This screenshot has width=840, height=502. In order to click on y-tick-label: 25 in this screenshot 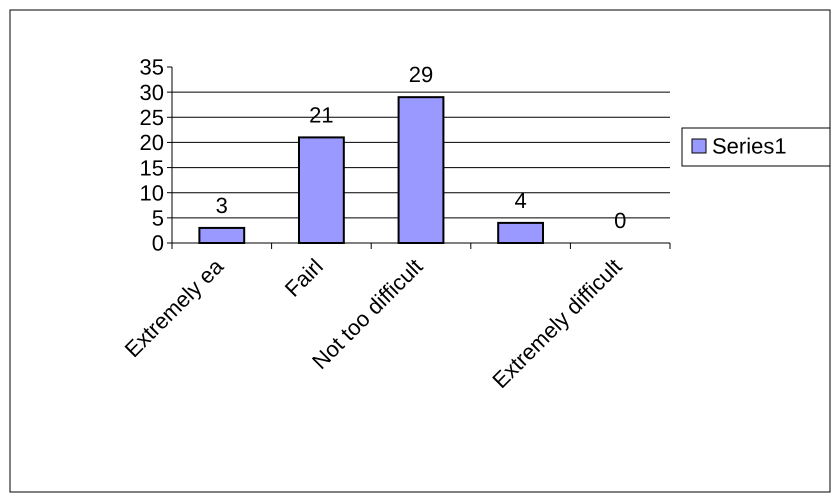, I will do `click(152, 117)`.